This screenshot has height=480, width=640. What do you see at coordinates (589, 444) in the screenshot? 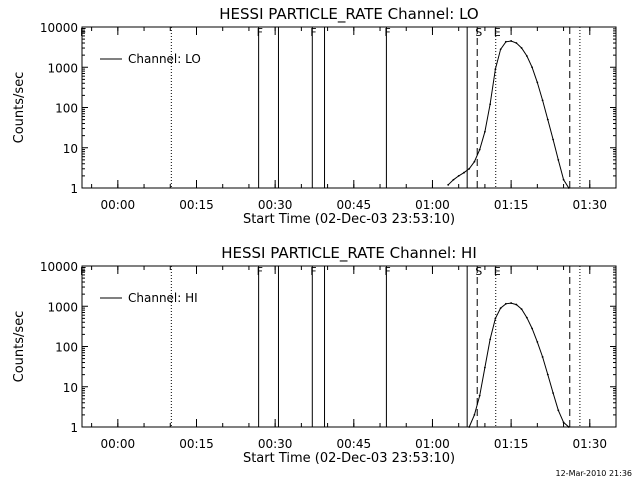
I see `chart1-xtick-label: 01:30` at bounding box center [589, 444].